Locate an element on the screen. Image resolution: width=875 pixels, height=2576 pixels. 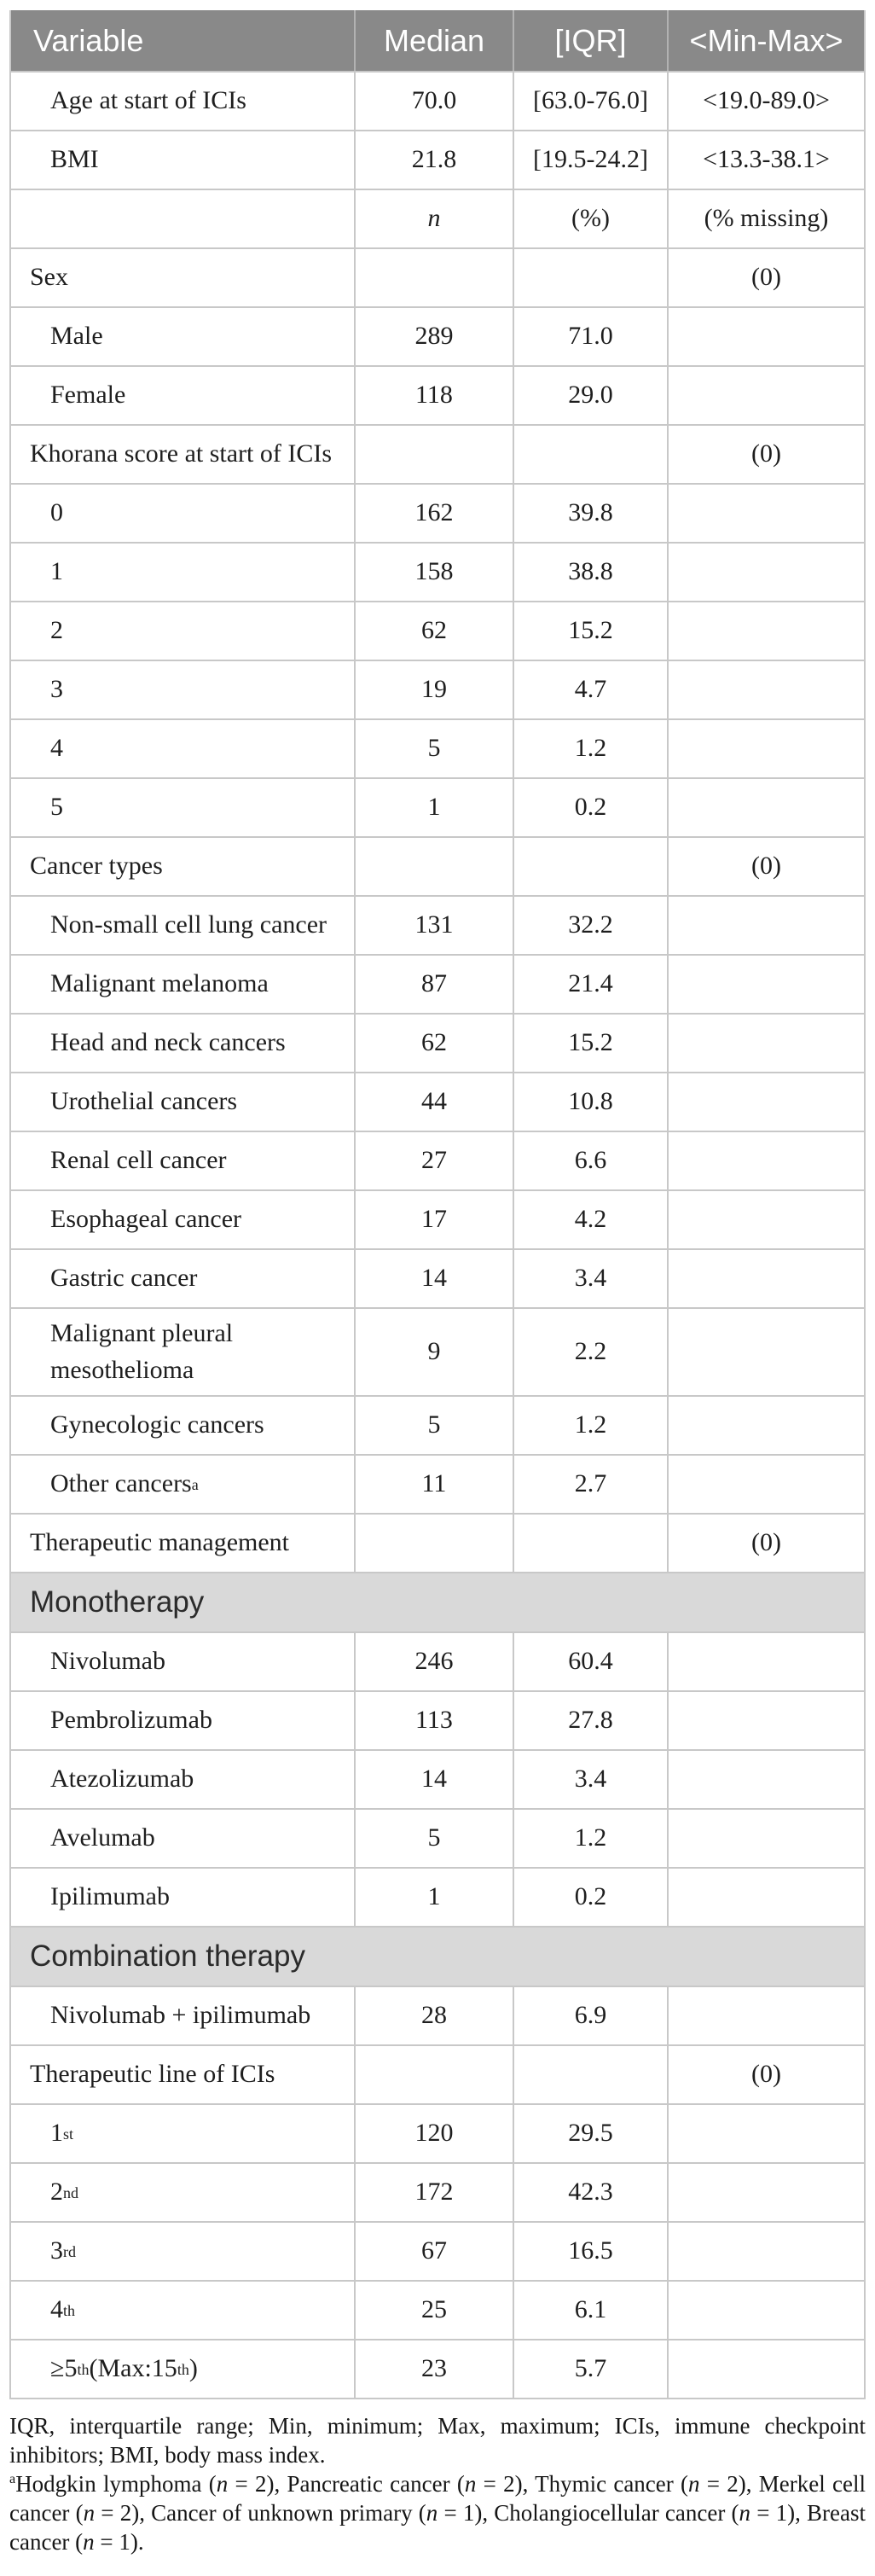
table-row: Atezolizumab 14 3.4 is located at coordinates (437, 1779).